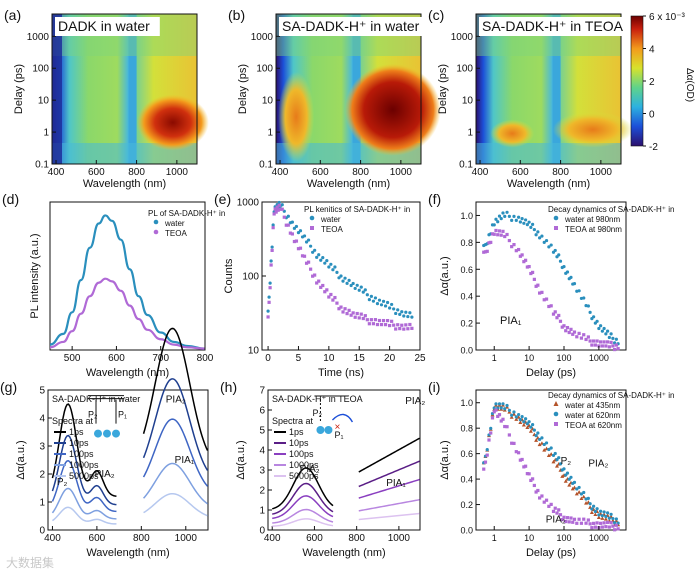 Image resolution: width=696 pixels, height=573 pixels. What do you see at coordinates (556, 414) in the screenshot?
I see `legend-swatch` at bounding box center [556, 414].